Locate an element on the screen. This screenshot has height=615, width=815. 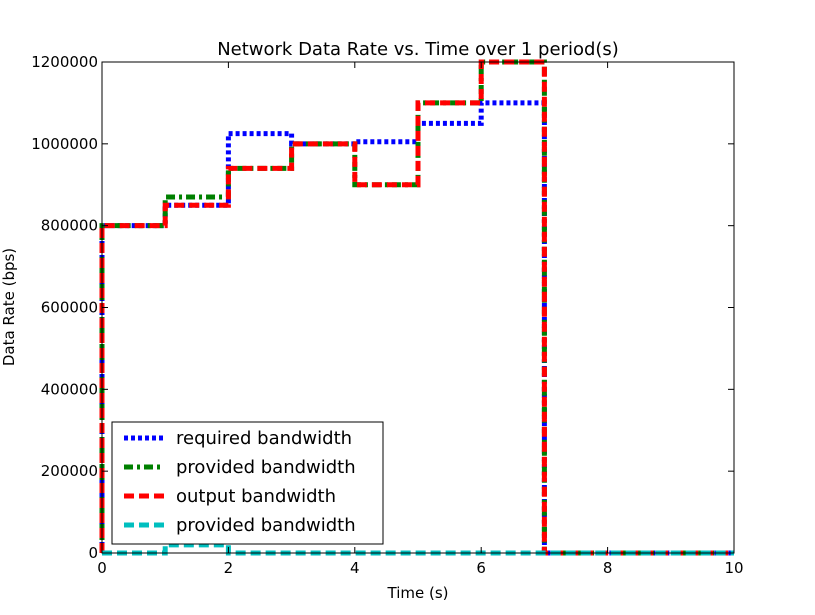
x-tick-label: 8 is located at coordinates (608, 568).